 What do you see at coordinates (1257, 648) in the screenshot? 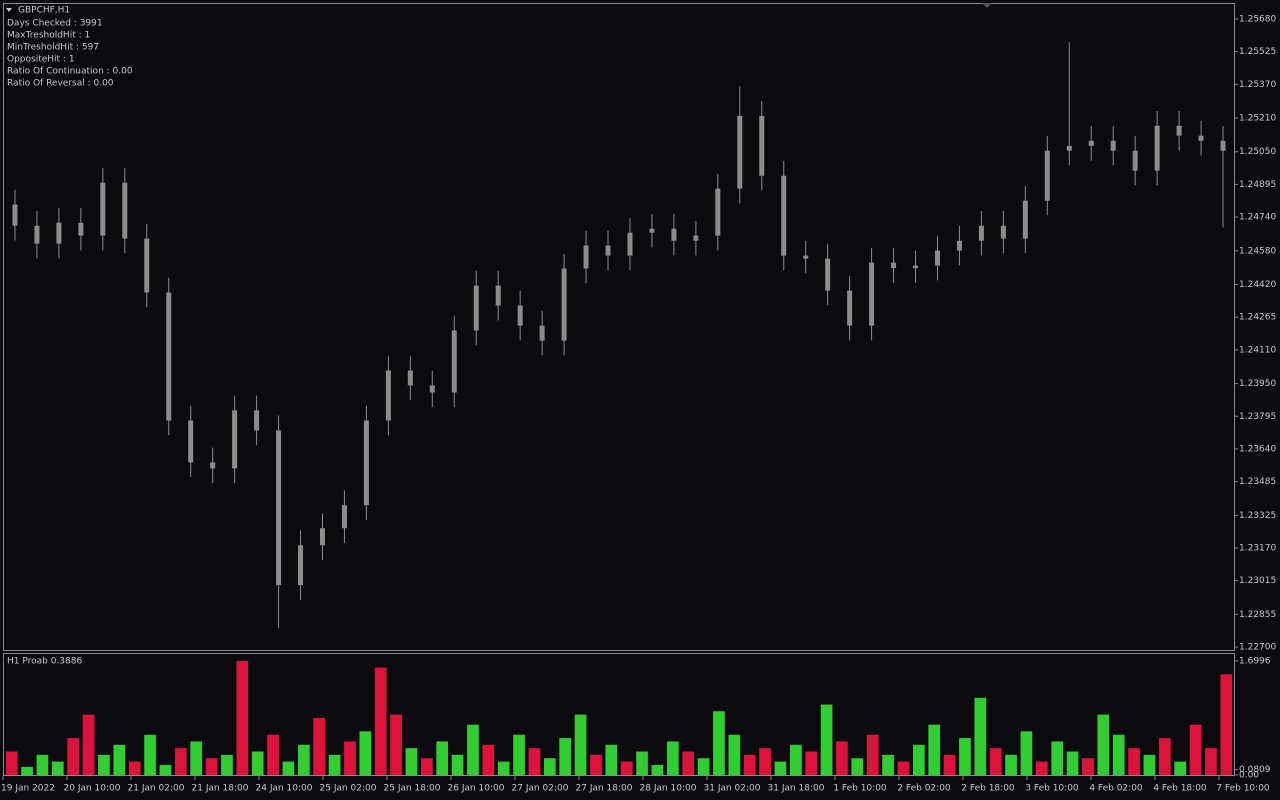
I see `y-tick-label: 1.22700` at bounding box center [1257, 648].